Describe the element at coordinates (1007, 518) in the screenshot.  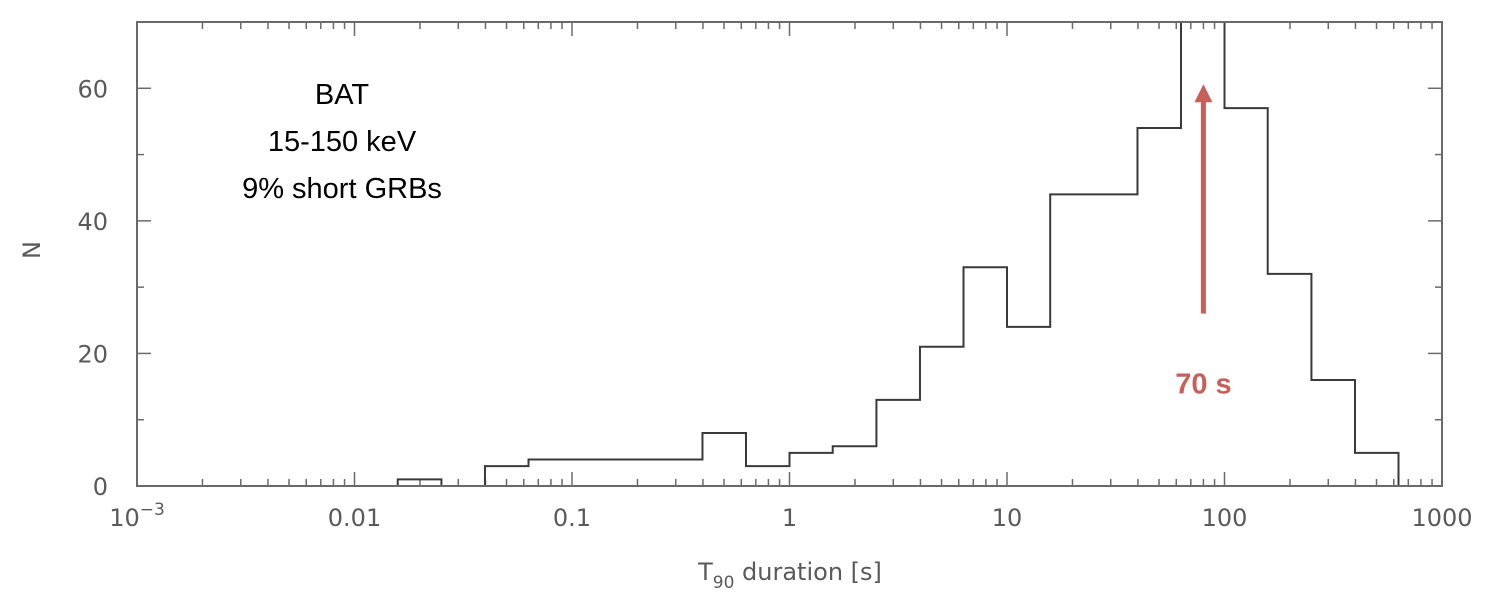
I see `x-tick-label: 10` at that location.